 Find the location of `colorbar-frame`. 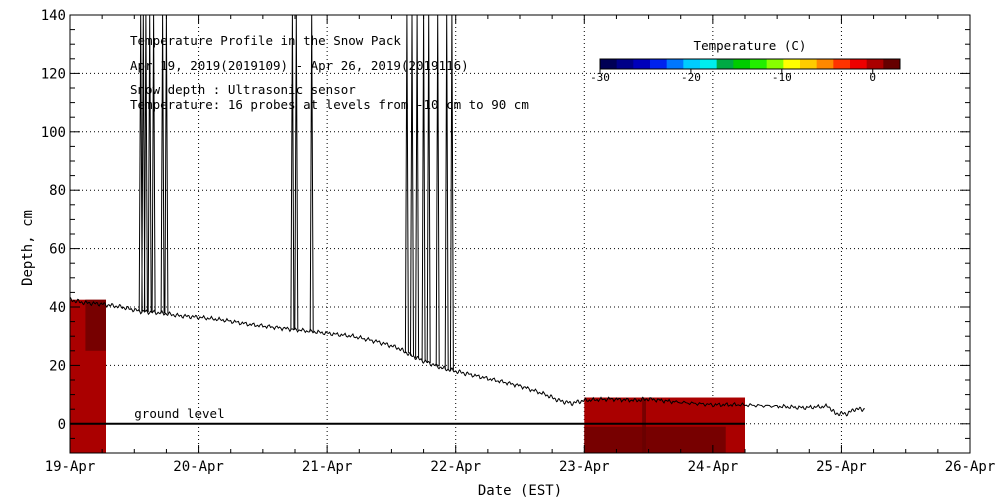

colorbar-frame is located at coordinates (750, 64).